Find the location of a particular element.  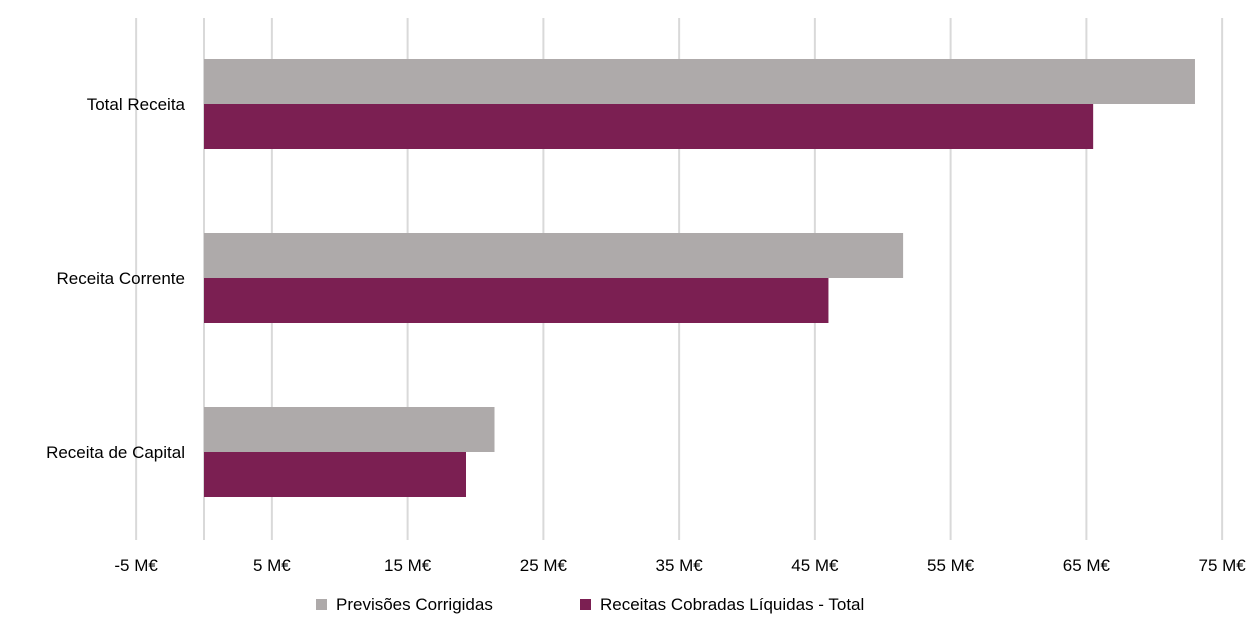

x-tick-label: 75 M€ is located at coordinates (1223, 565).